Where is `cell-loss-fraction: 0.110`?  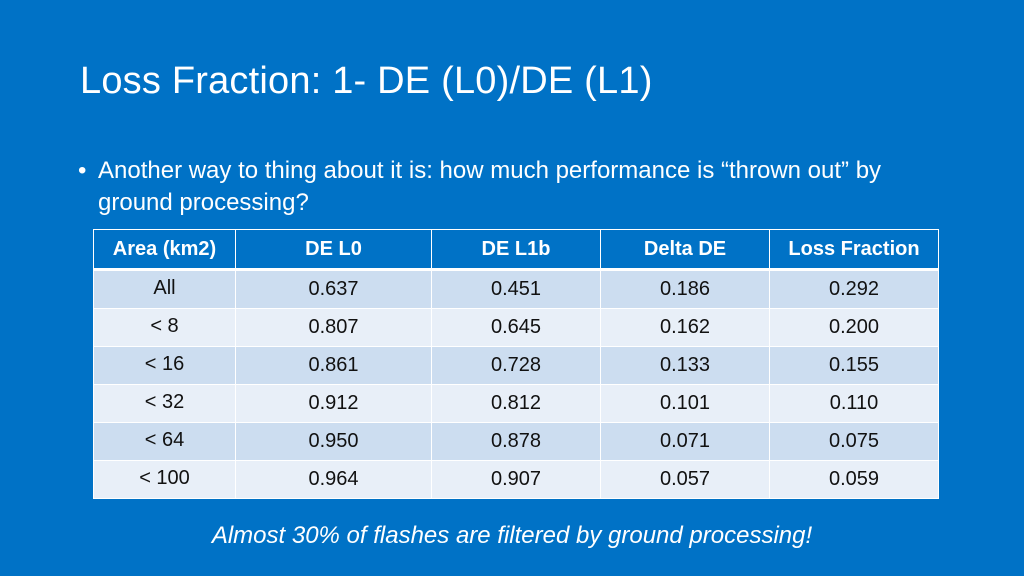 cell-loss-fraction: 0.110 is located at coordinates (854, 403).